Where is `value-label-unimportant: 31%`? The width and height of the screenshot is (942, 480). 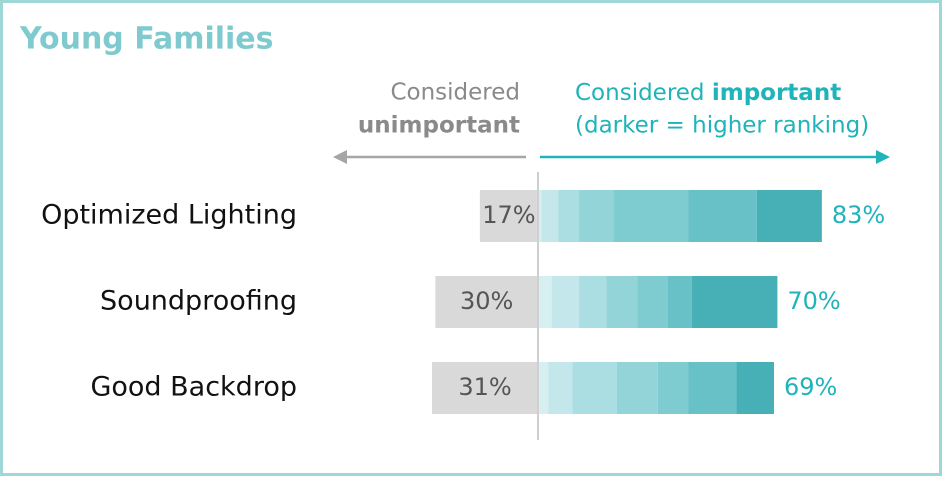 value-label-unimportant: 31% is located at coordinates (484, 387).